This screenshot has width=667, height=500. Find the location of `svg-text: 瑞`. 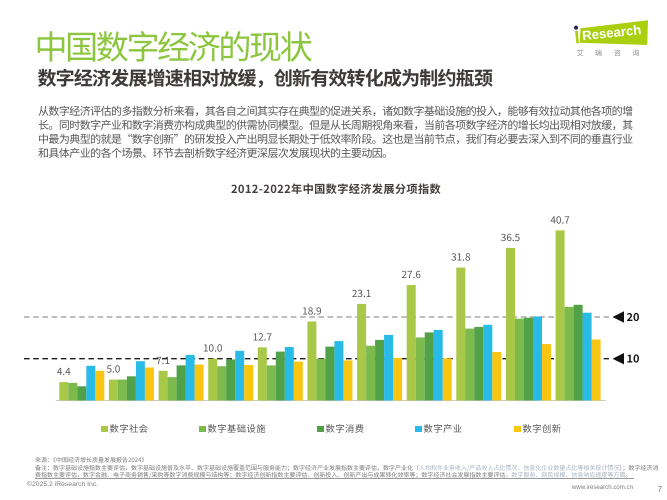

svg-text: 瑞 is located at coordinates (598, 53).